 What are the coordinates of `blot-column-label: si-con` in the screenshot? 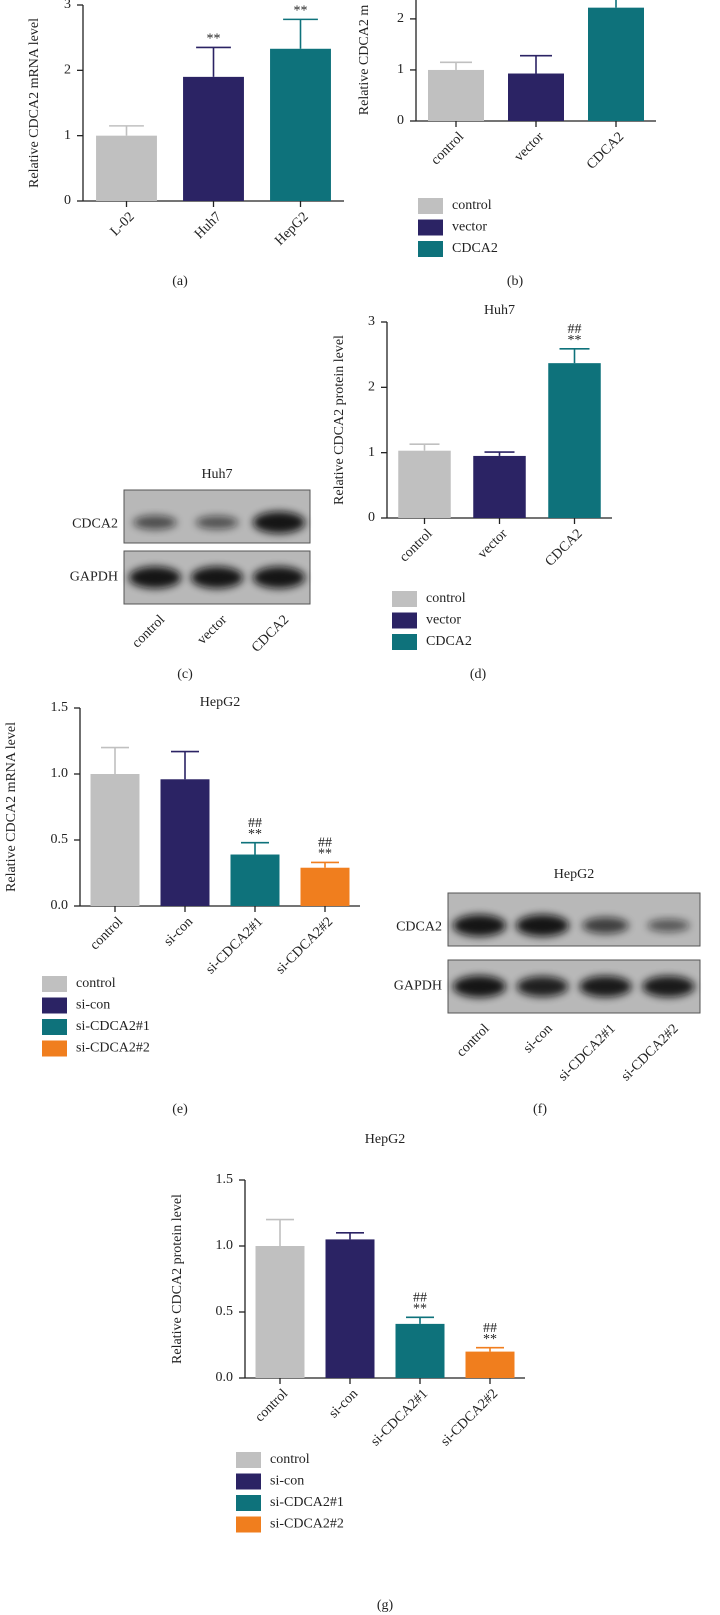 It's located at (538, 1038).